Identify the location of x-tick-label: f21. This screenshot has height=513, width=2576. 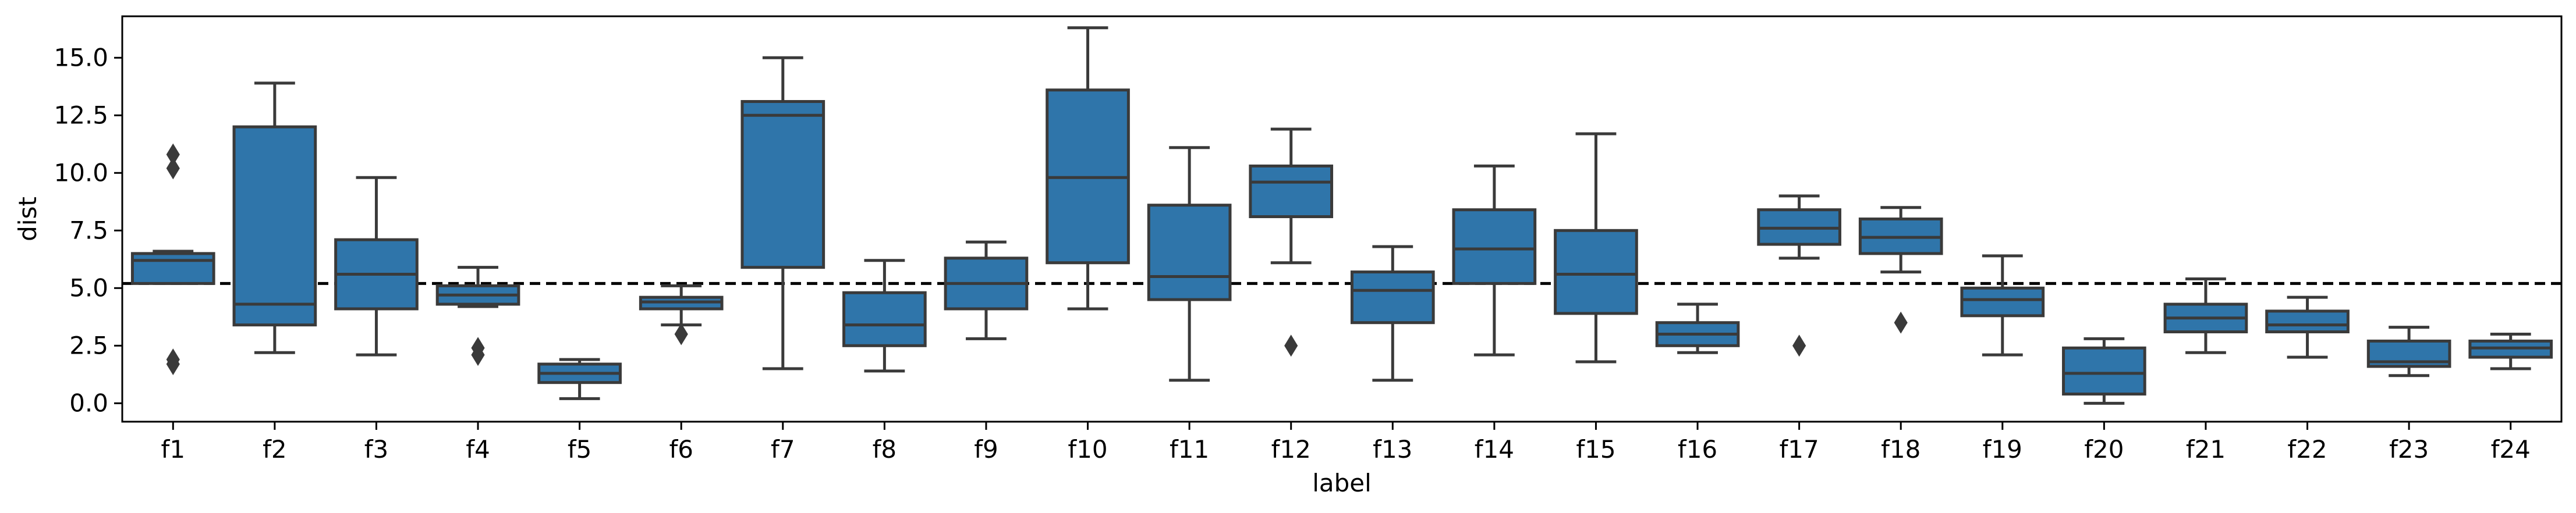
(2206, 449).